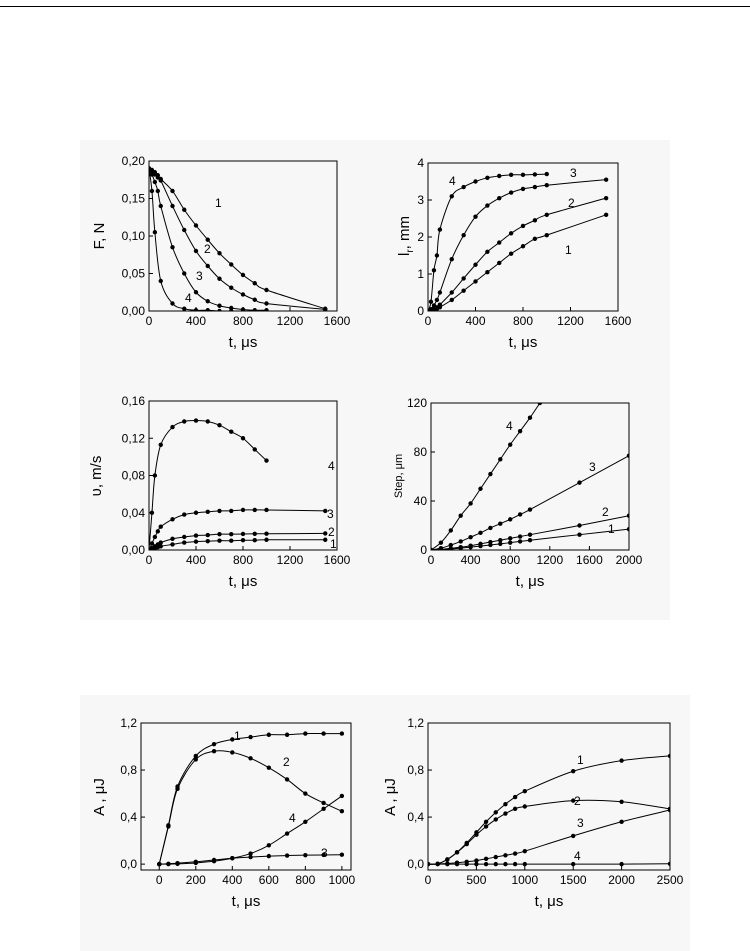  Describe the element at coordinates (96, 476) in the screenshot. I see `y-axis-label: υ, m/s` at that location.